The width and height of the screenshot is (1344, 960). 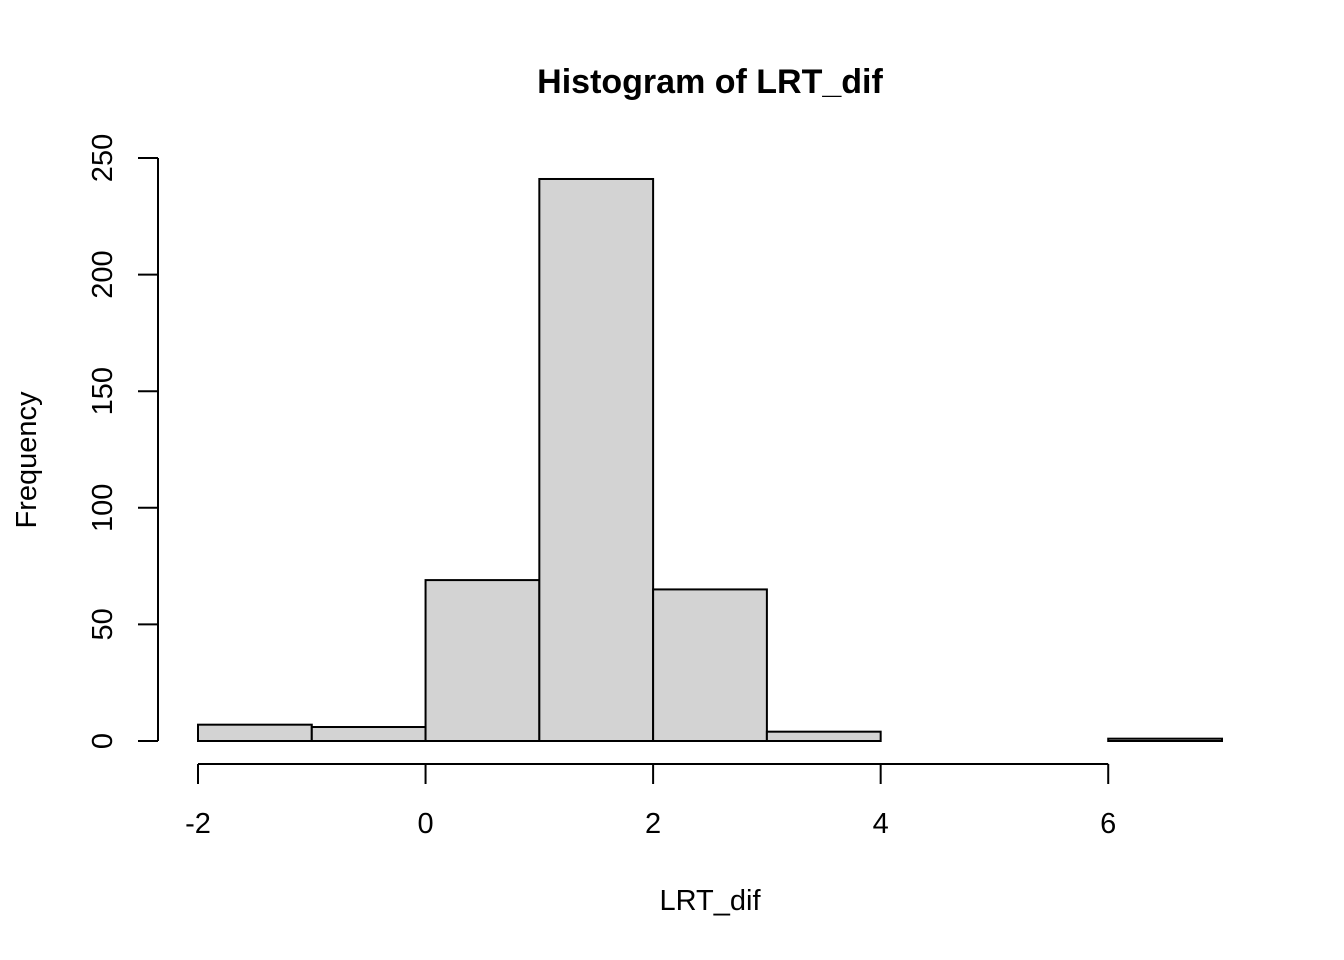 I want to click on x-tick-label: 6, so click(x=1108, y=824).